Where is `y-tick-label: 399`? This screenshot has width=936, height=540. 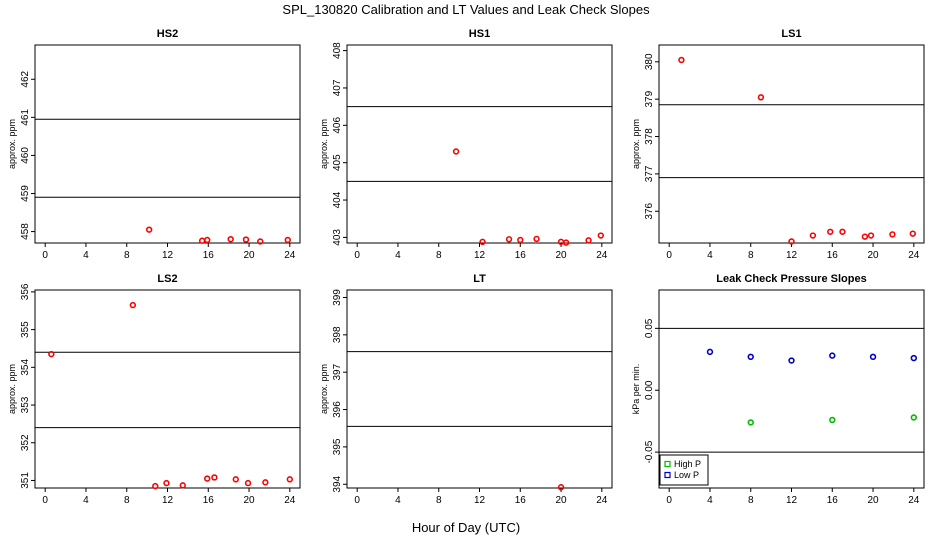
y-tick-label: 399 is located at coordinates (337, 297).